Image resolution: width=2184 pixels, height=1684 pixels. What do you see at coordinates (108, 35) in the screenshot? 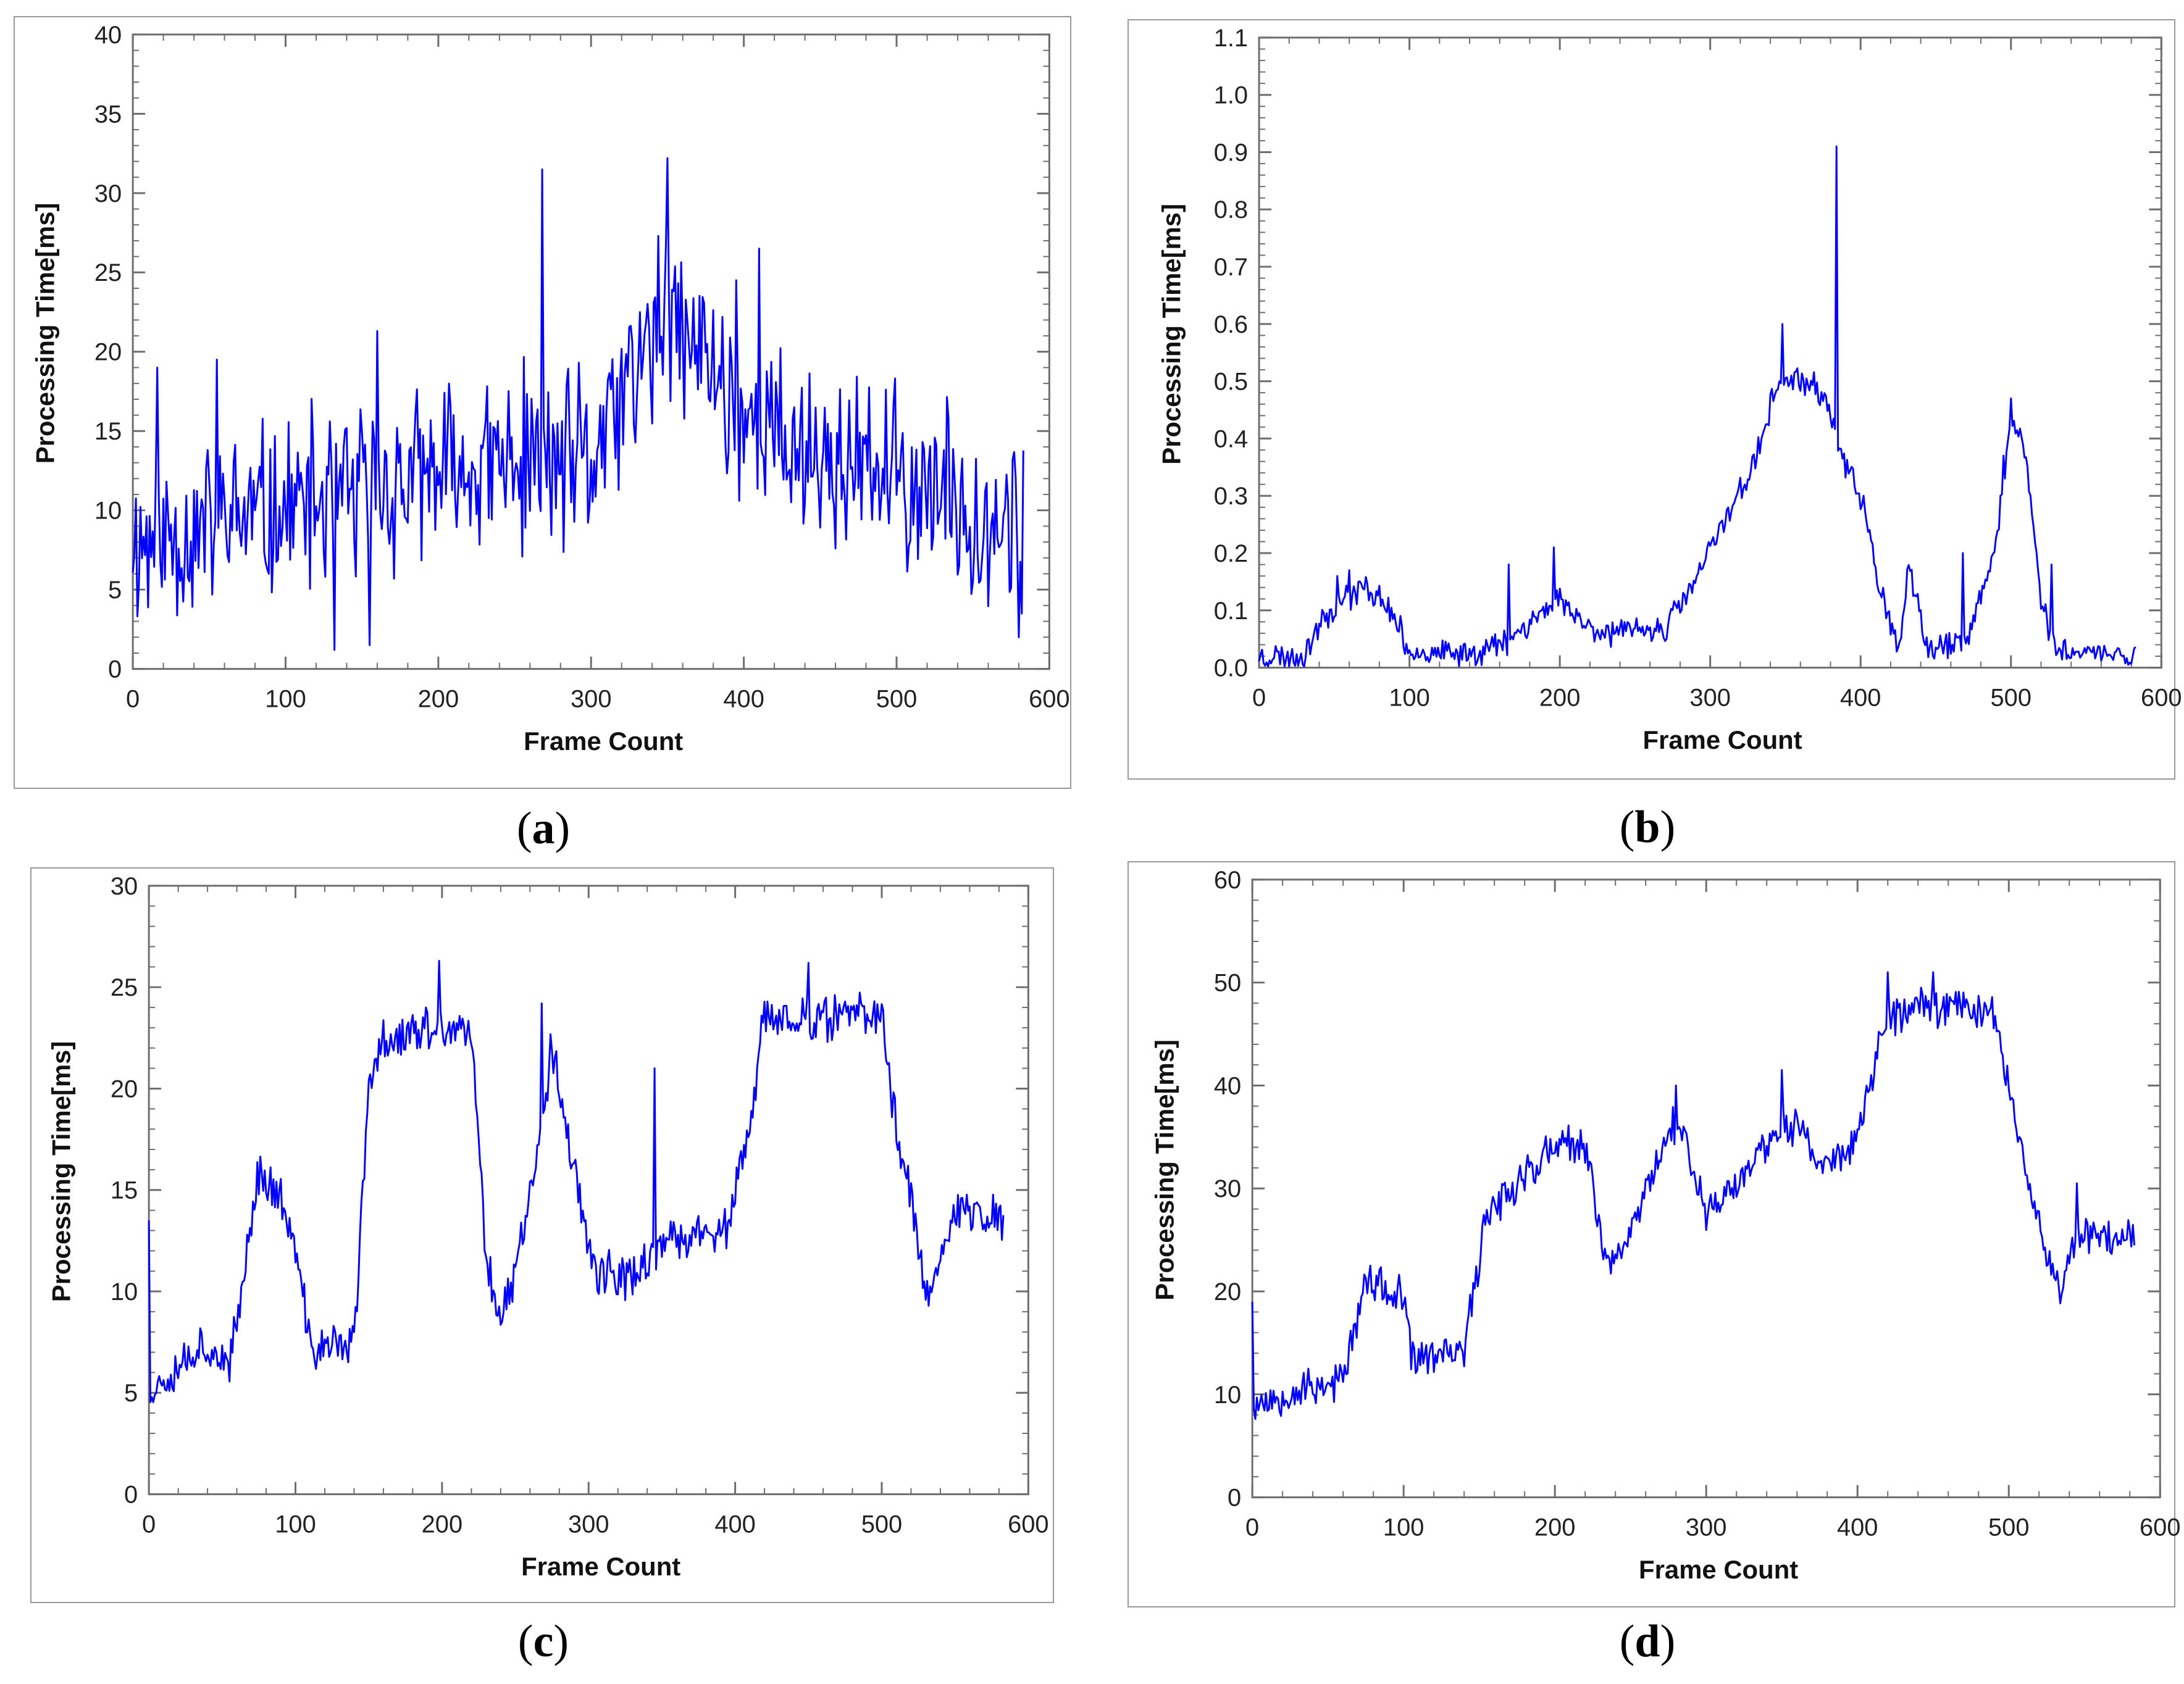
I see `chart-a-y-tick-label: 40` at bounding box center [108, 35].